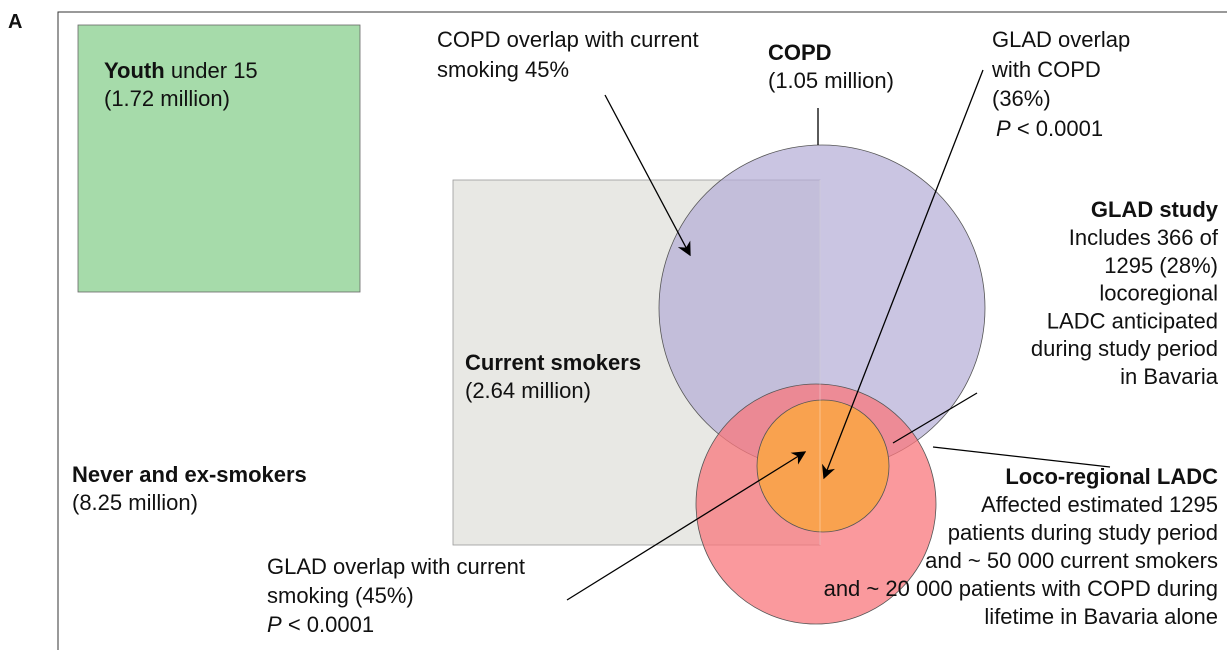  What do you see at coordinates (1155, 209) in the screenshot?
I see `glad-title: GLAD study` at bounding box center [1155, 209].